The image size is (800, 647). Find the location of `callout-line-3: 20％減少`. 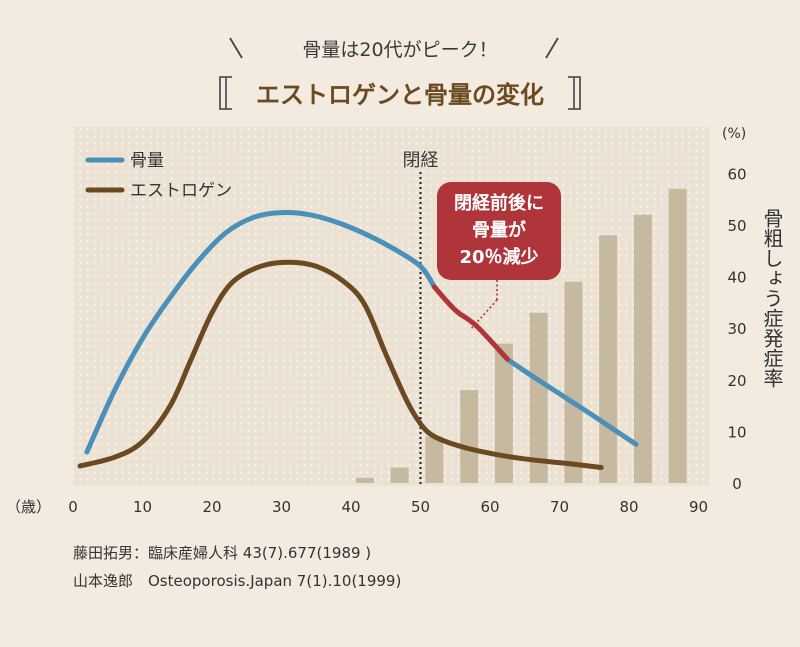

callout-line-3: 20％減少 is located at coordinates (498, 257).